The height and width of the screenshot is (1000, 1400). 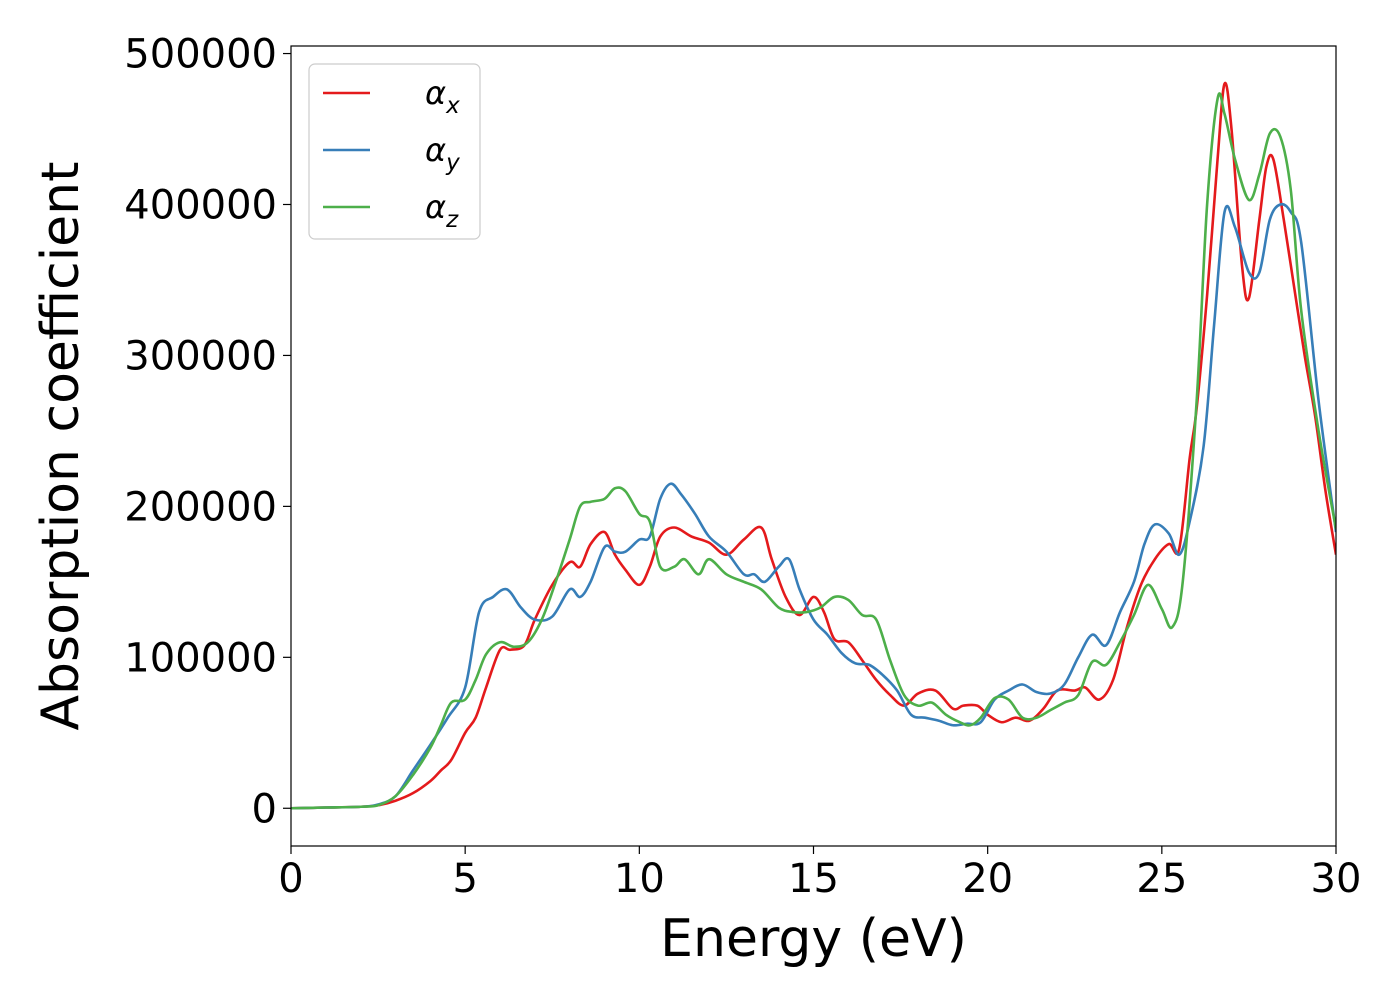 What do you see at coordinates (264, 809) in the screenshot?
I see `y-tick-label: 0` at bounding box center [264, 809].